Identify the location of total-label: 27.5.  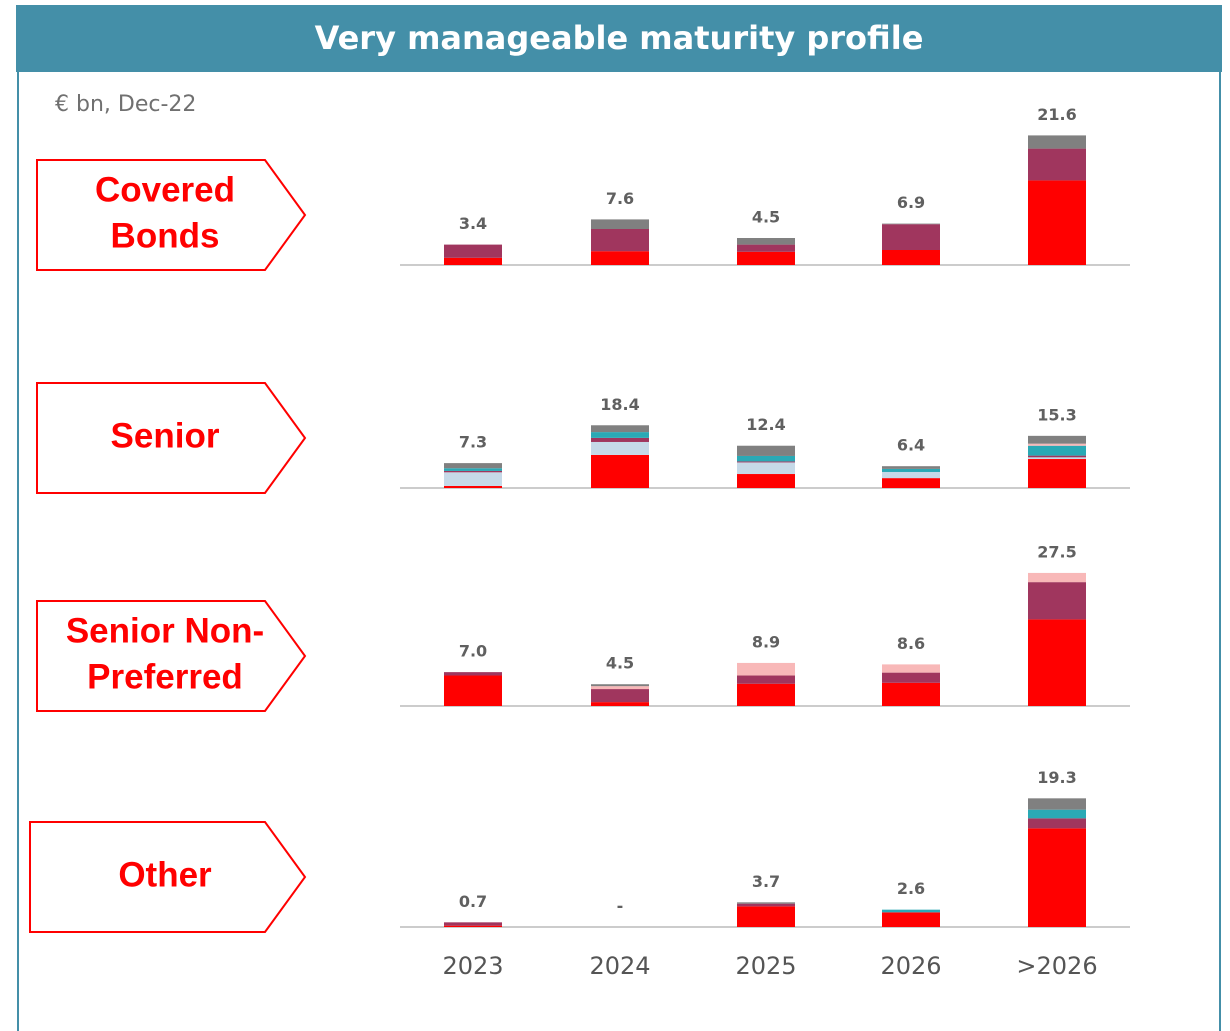
(1056, 551).